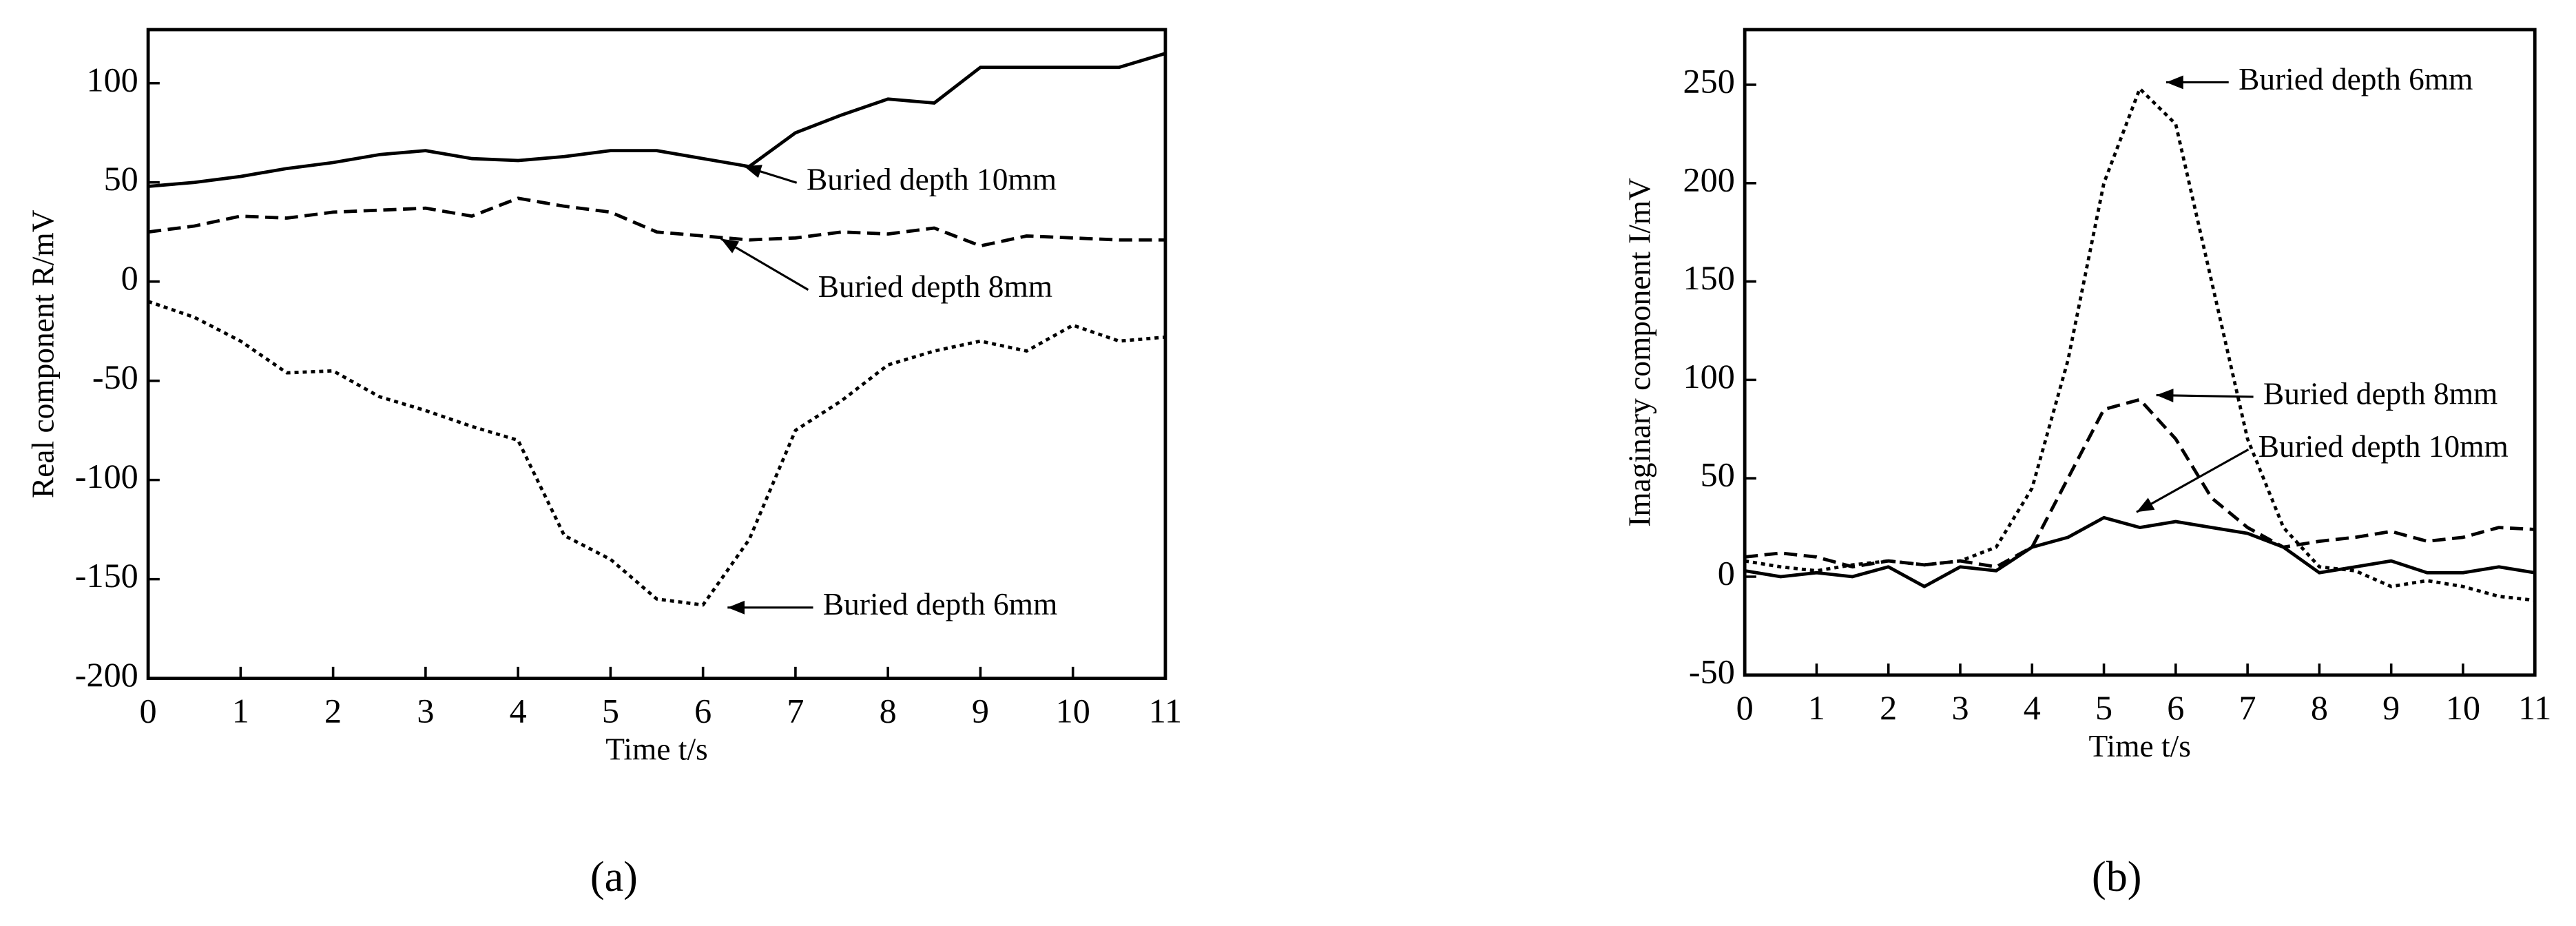  Describe the element at coordinates (106, 476) in the screenshot. I see `y-tick-label: -100` at that location.